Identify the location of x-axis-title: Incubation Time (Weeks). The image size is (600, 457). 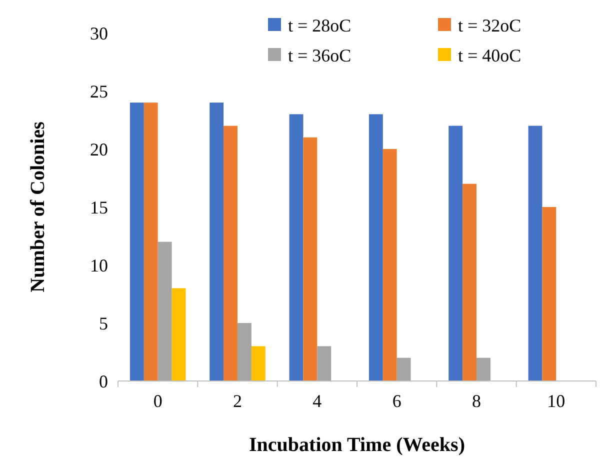
(357, 445).